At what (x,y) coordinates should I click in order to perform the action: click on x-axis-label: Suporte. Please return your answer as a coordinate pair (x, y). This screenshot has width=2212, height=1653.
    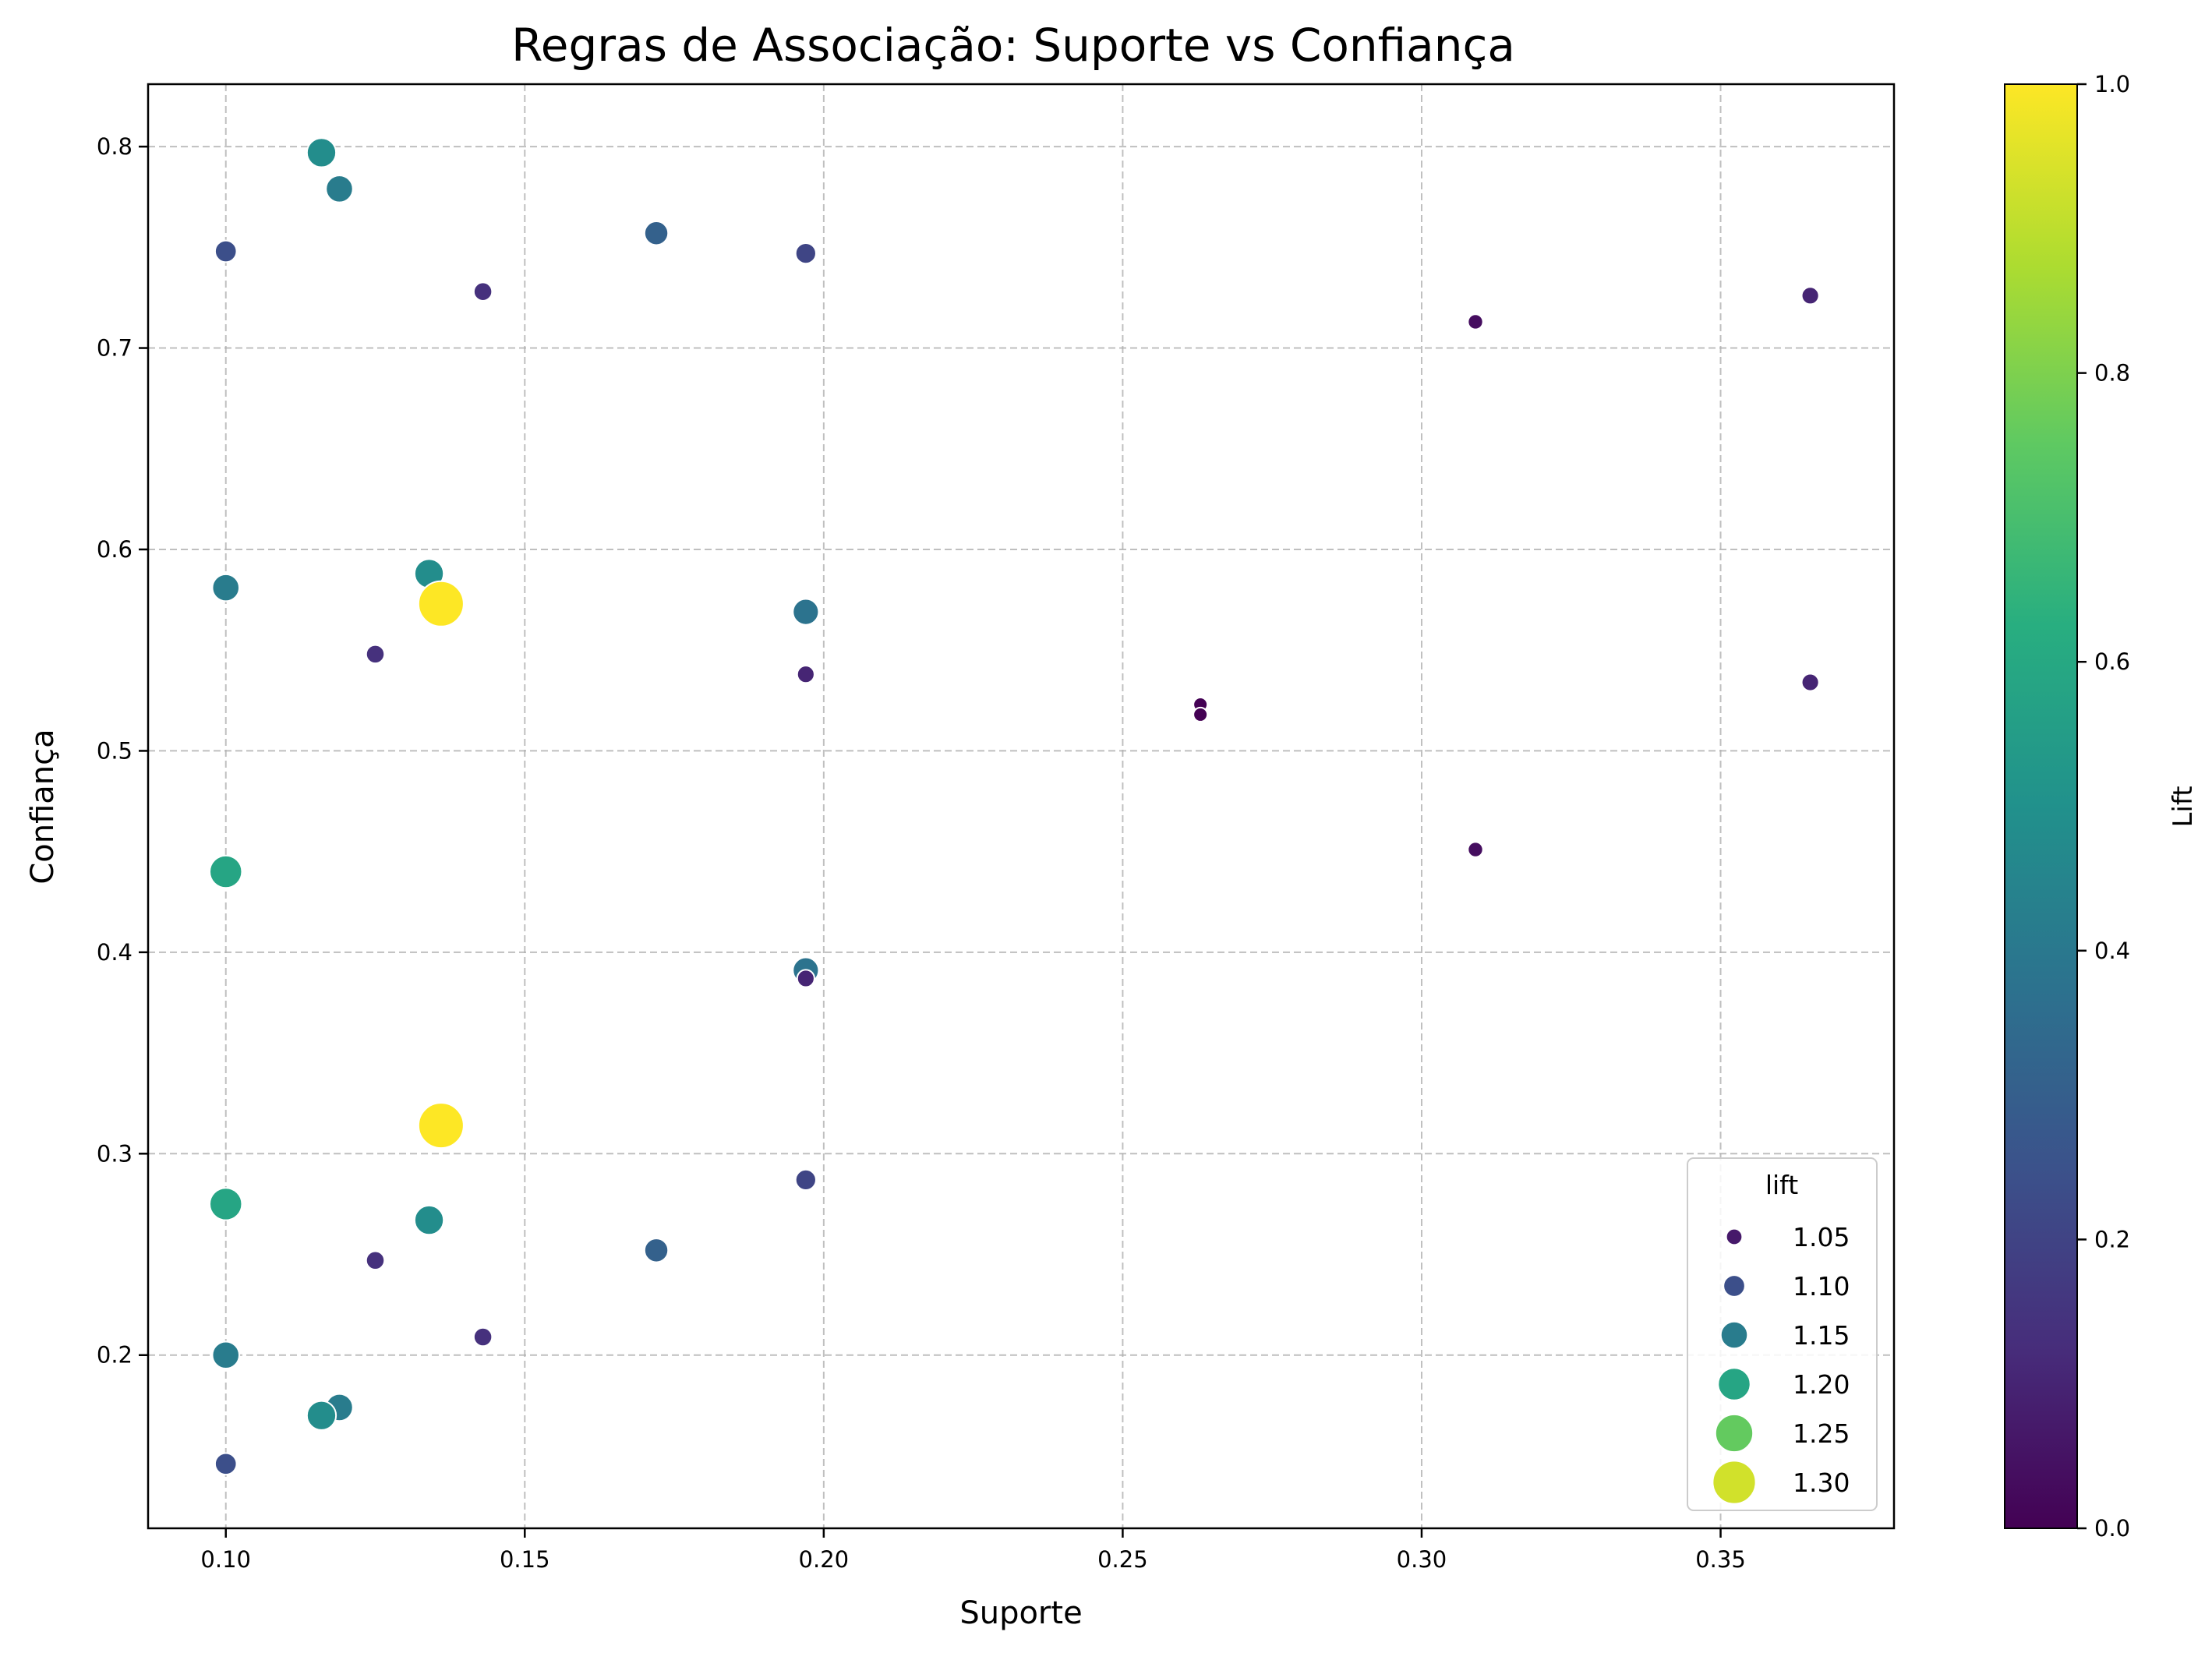
    Looking at the image, I should click on (1020, 1613).